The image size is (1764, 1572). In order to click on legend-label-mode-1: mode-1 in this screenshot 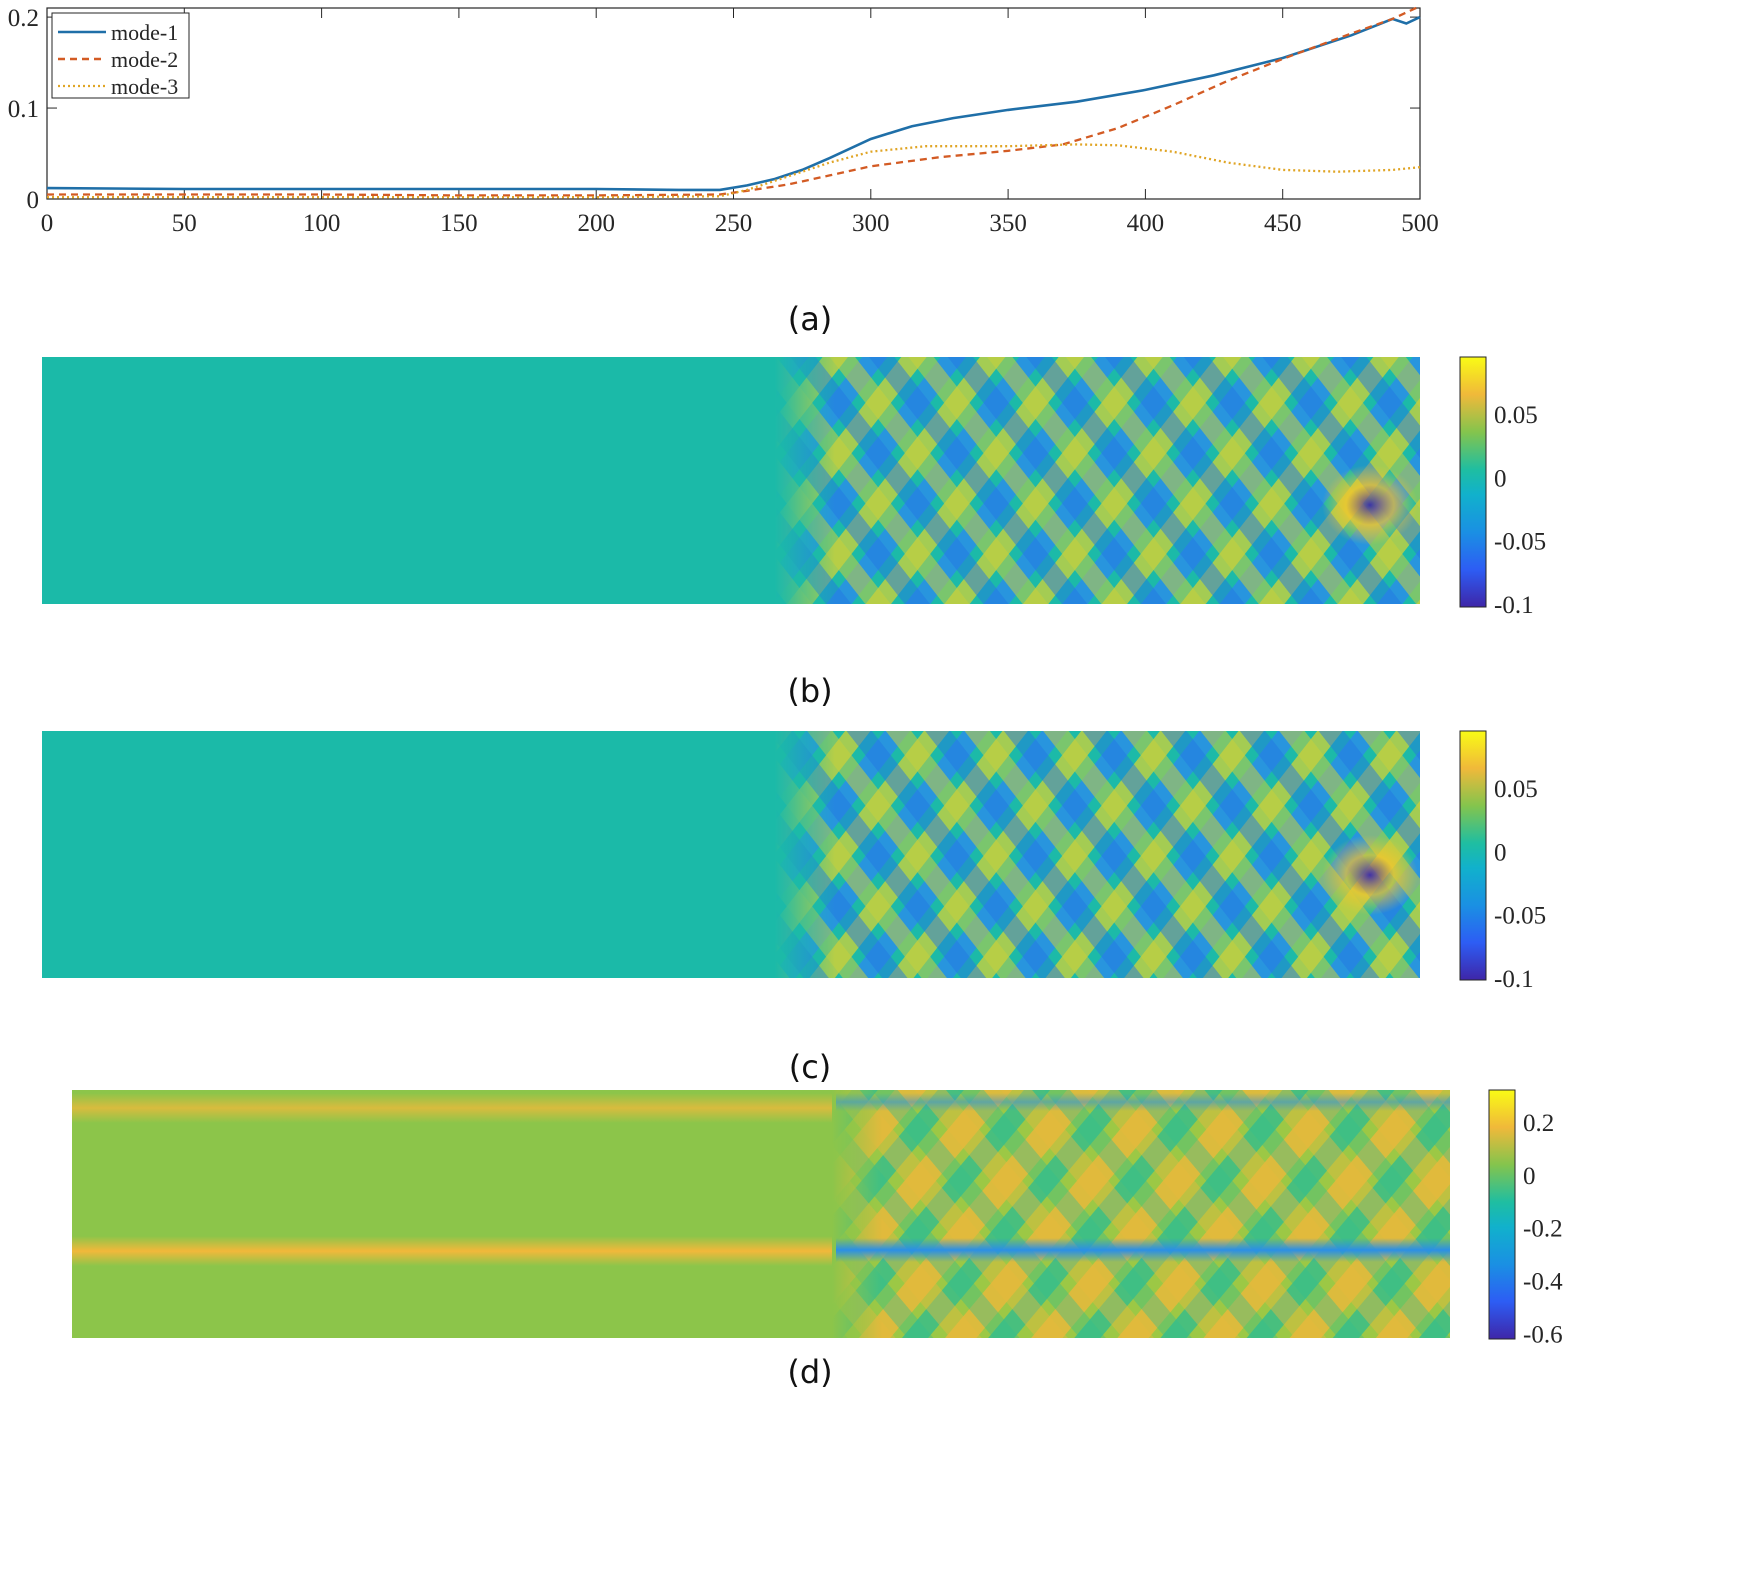, I will do `click(144, 32)`.